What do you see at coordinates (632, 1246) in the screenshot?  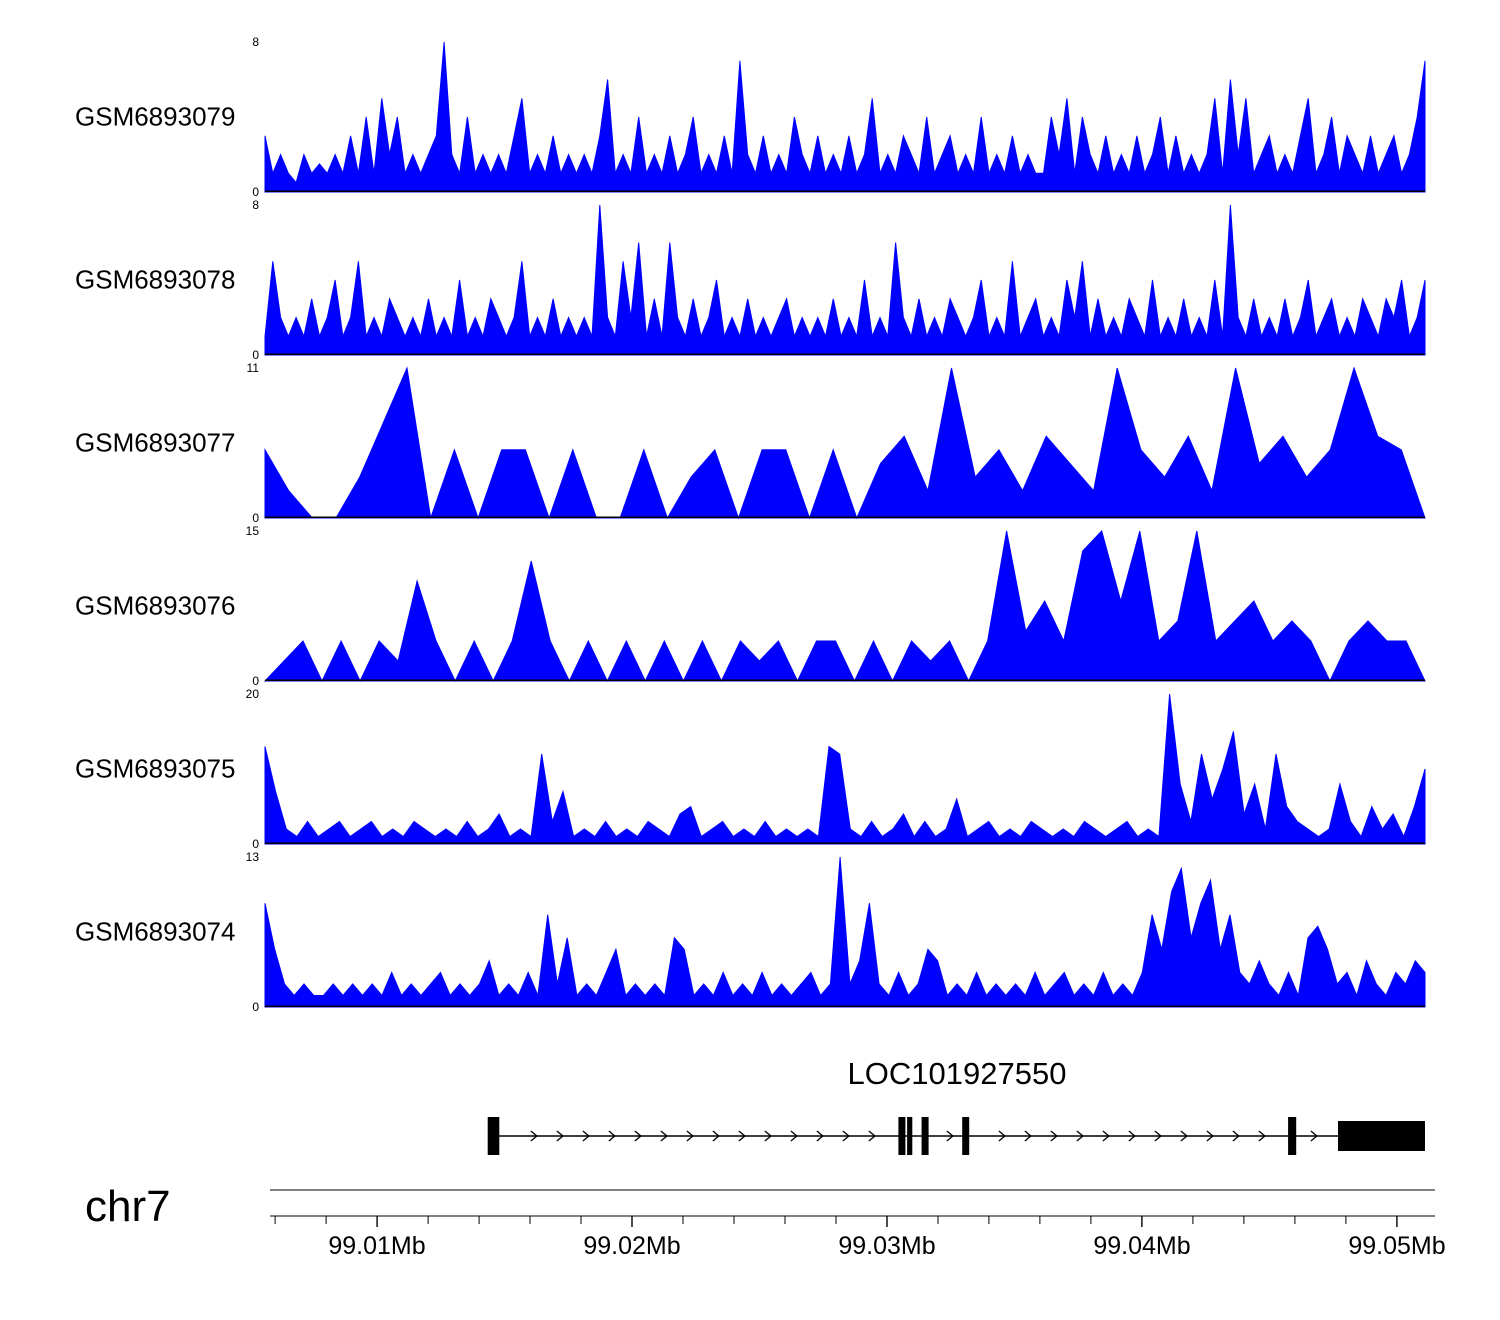 I see `ruler-tick-label: 99.02Mb` at bounding box center [632, 1246].